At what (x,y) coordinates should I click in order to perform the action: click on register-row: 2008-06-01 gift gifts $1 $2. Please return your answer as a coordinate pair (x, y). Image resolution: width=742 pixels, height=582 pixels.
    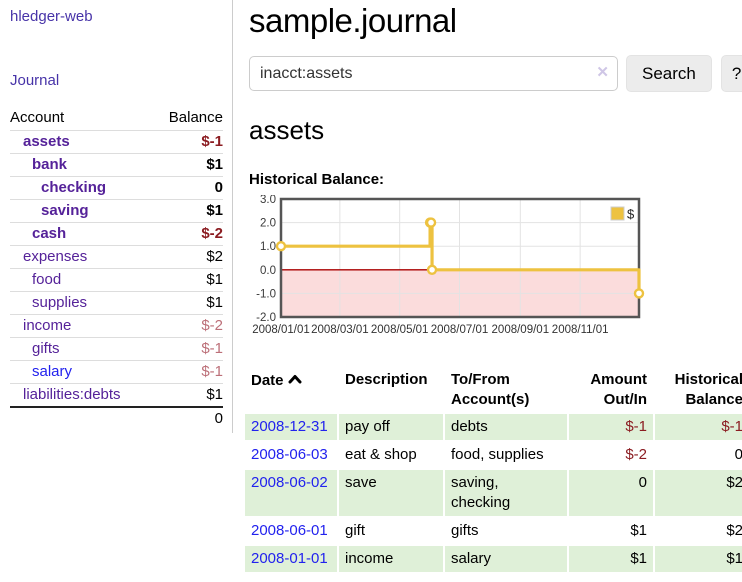
    Looking at the image, I should click on (493, 531).